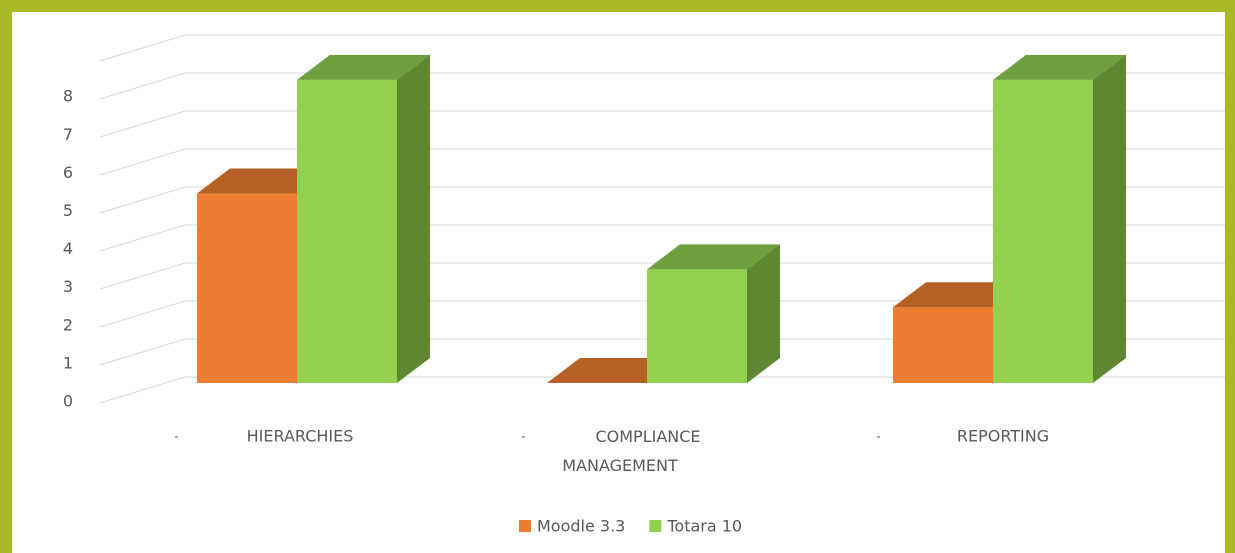 The image size is (1235, 553). Describe the element at coordinates (68, 362) in the screenshot. I see `y-tick-label: 1` at that location.